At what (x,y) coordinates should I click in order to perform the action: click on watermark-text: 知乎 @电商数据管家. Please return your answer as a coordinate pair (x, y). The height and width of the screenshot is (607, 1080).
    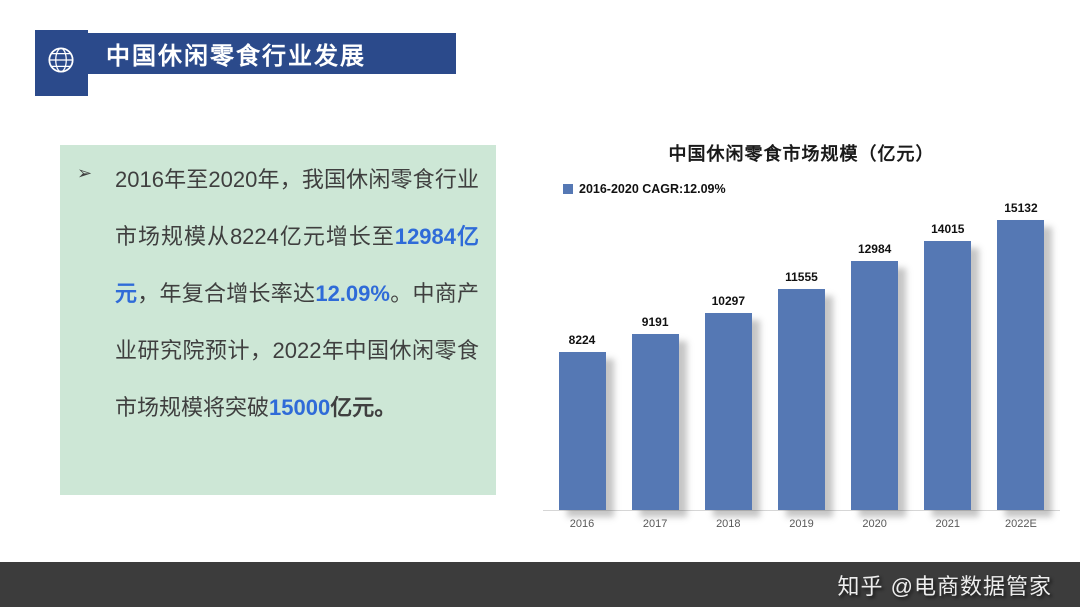
    Looking at the image, I should click on (944, 586).